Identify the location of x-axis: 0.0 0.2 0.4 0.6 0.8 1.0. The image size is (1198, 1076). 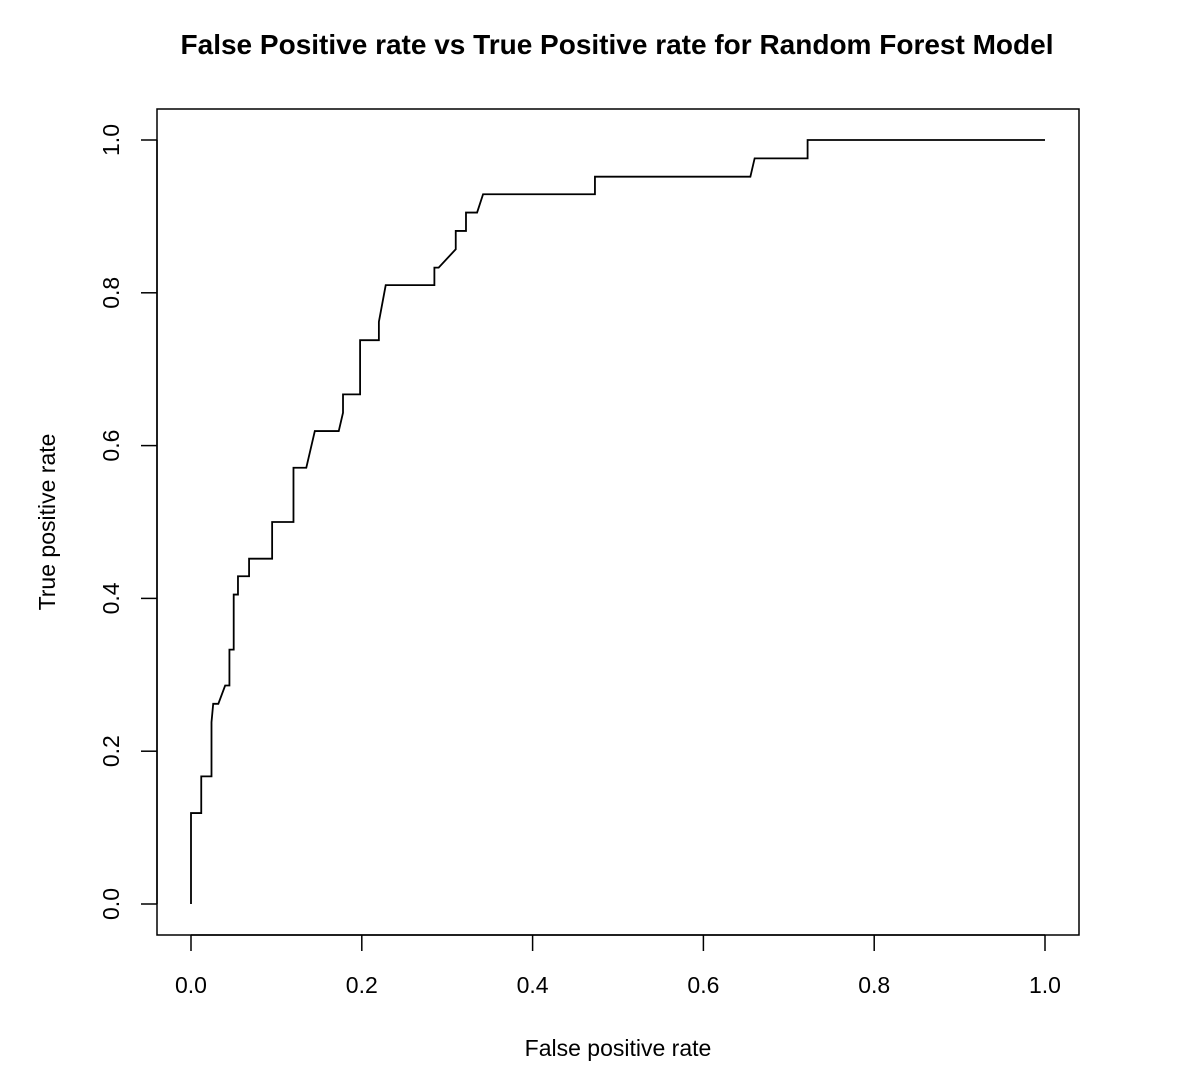
(618, 966).